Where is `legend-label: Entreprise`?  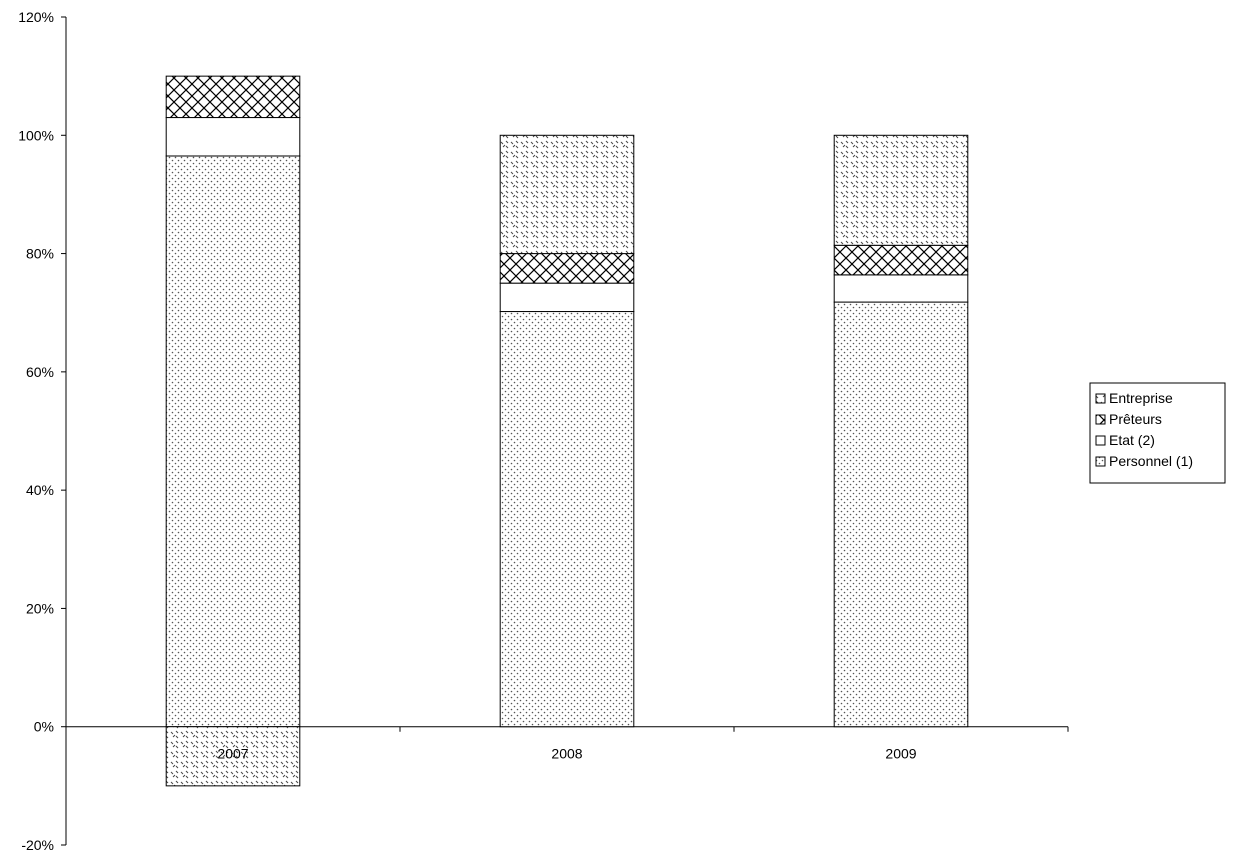
legend-label: Entreprise is located at coordinates (1141, 398).